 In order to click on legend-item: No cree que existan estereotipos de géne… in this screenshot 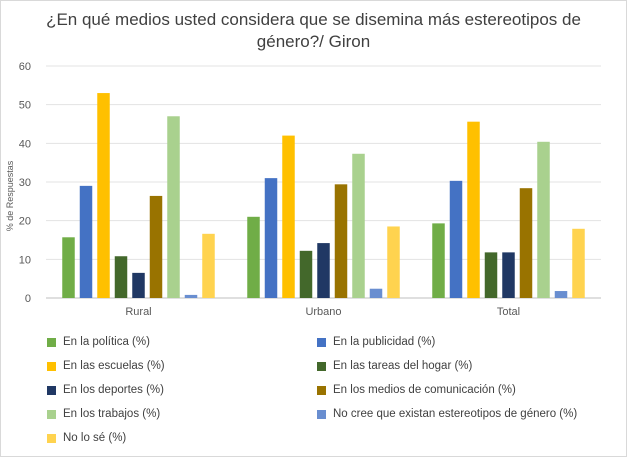, I will do `click(447, 414)`.